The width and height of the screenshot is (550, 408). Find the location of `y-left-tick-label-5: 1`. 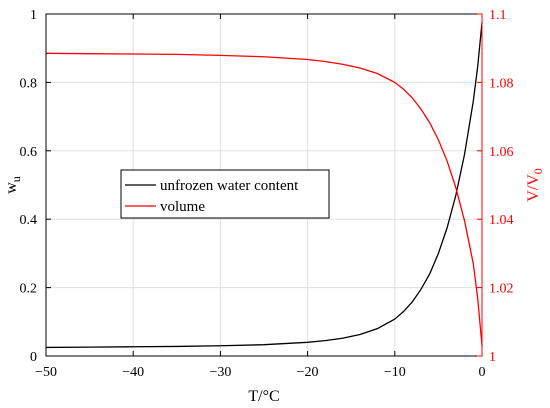

y-left-tick-label-5: 1 is located at coordinates (33, 15).